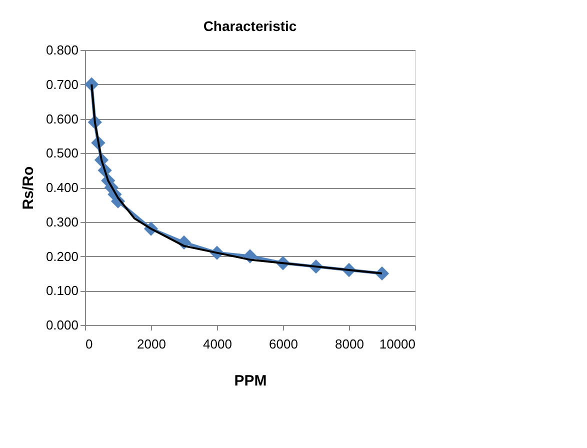 This screenshot has width=587, height=448. What do you see at coordinates (283, 344) in the screenshot?
I see `x-tick-label: 6000` at bounding box center [283, 344].